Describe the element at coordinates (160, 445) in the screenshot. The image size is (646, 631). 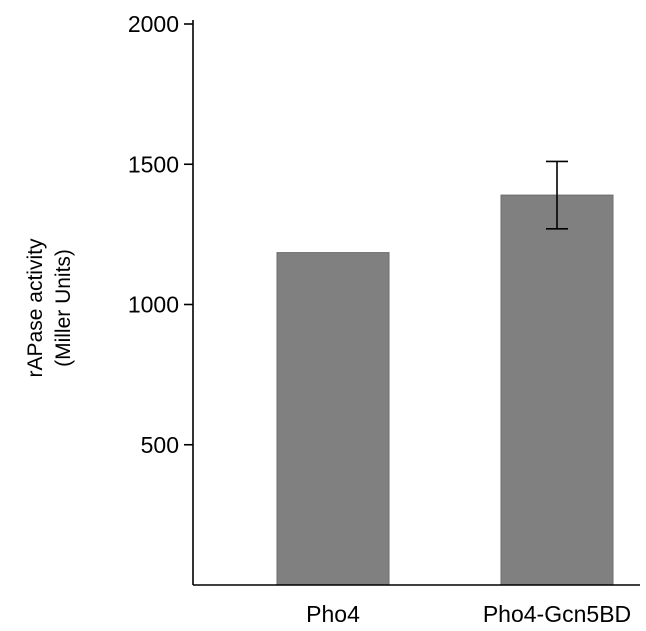
I see `y-tick-label-500: 500` at that location.